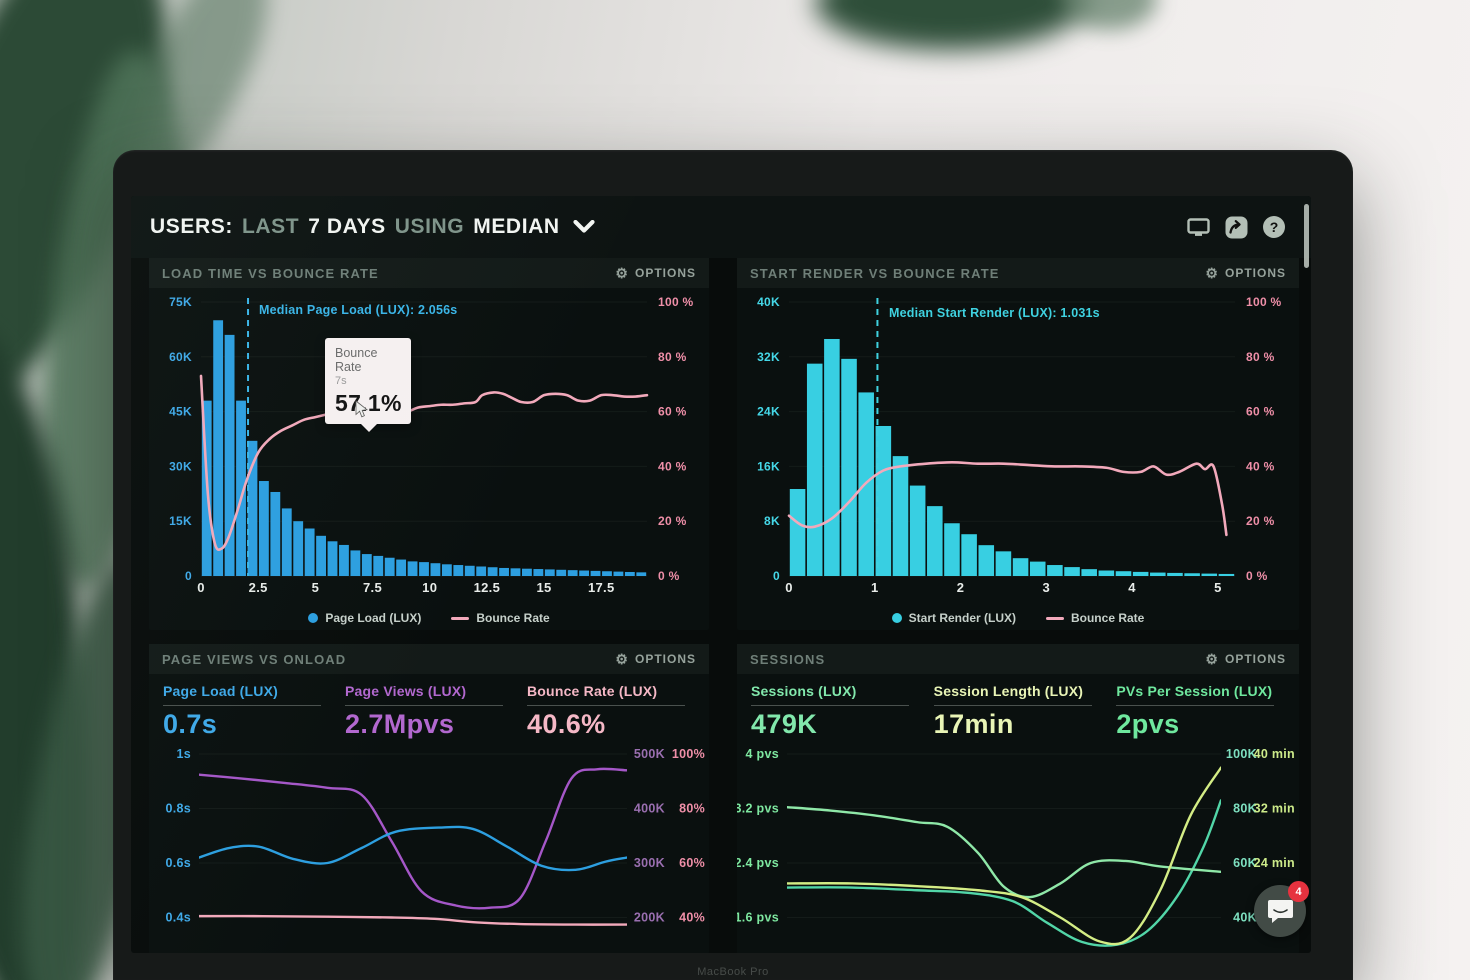  Describe the element at coordinates (758, 863) in the screenshot. I see `svg-text: 2.4 pvs` at that location.